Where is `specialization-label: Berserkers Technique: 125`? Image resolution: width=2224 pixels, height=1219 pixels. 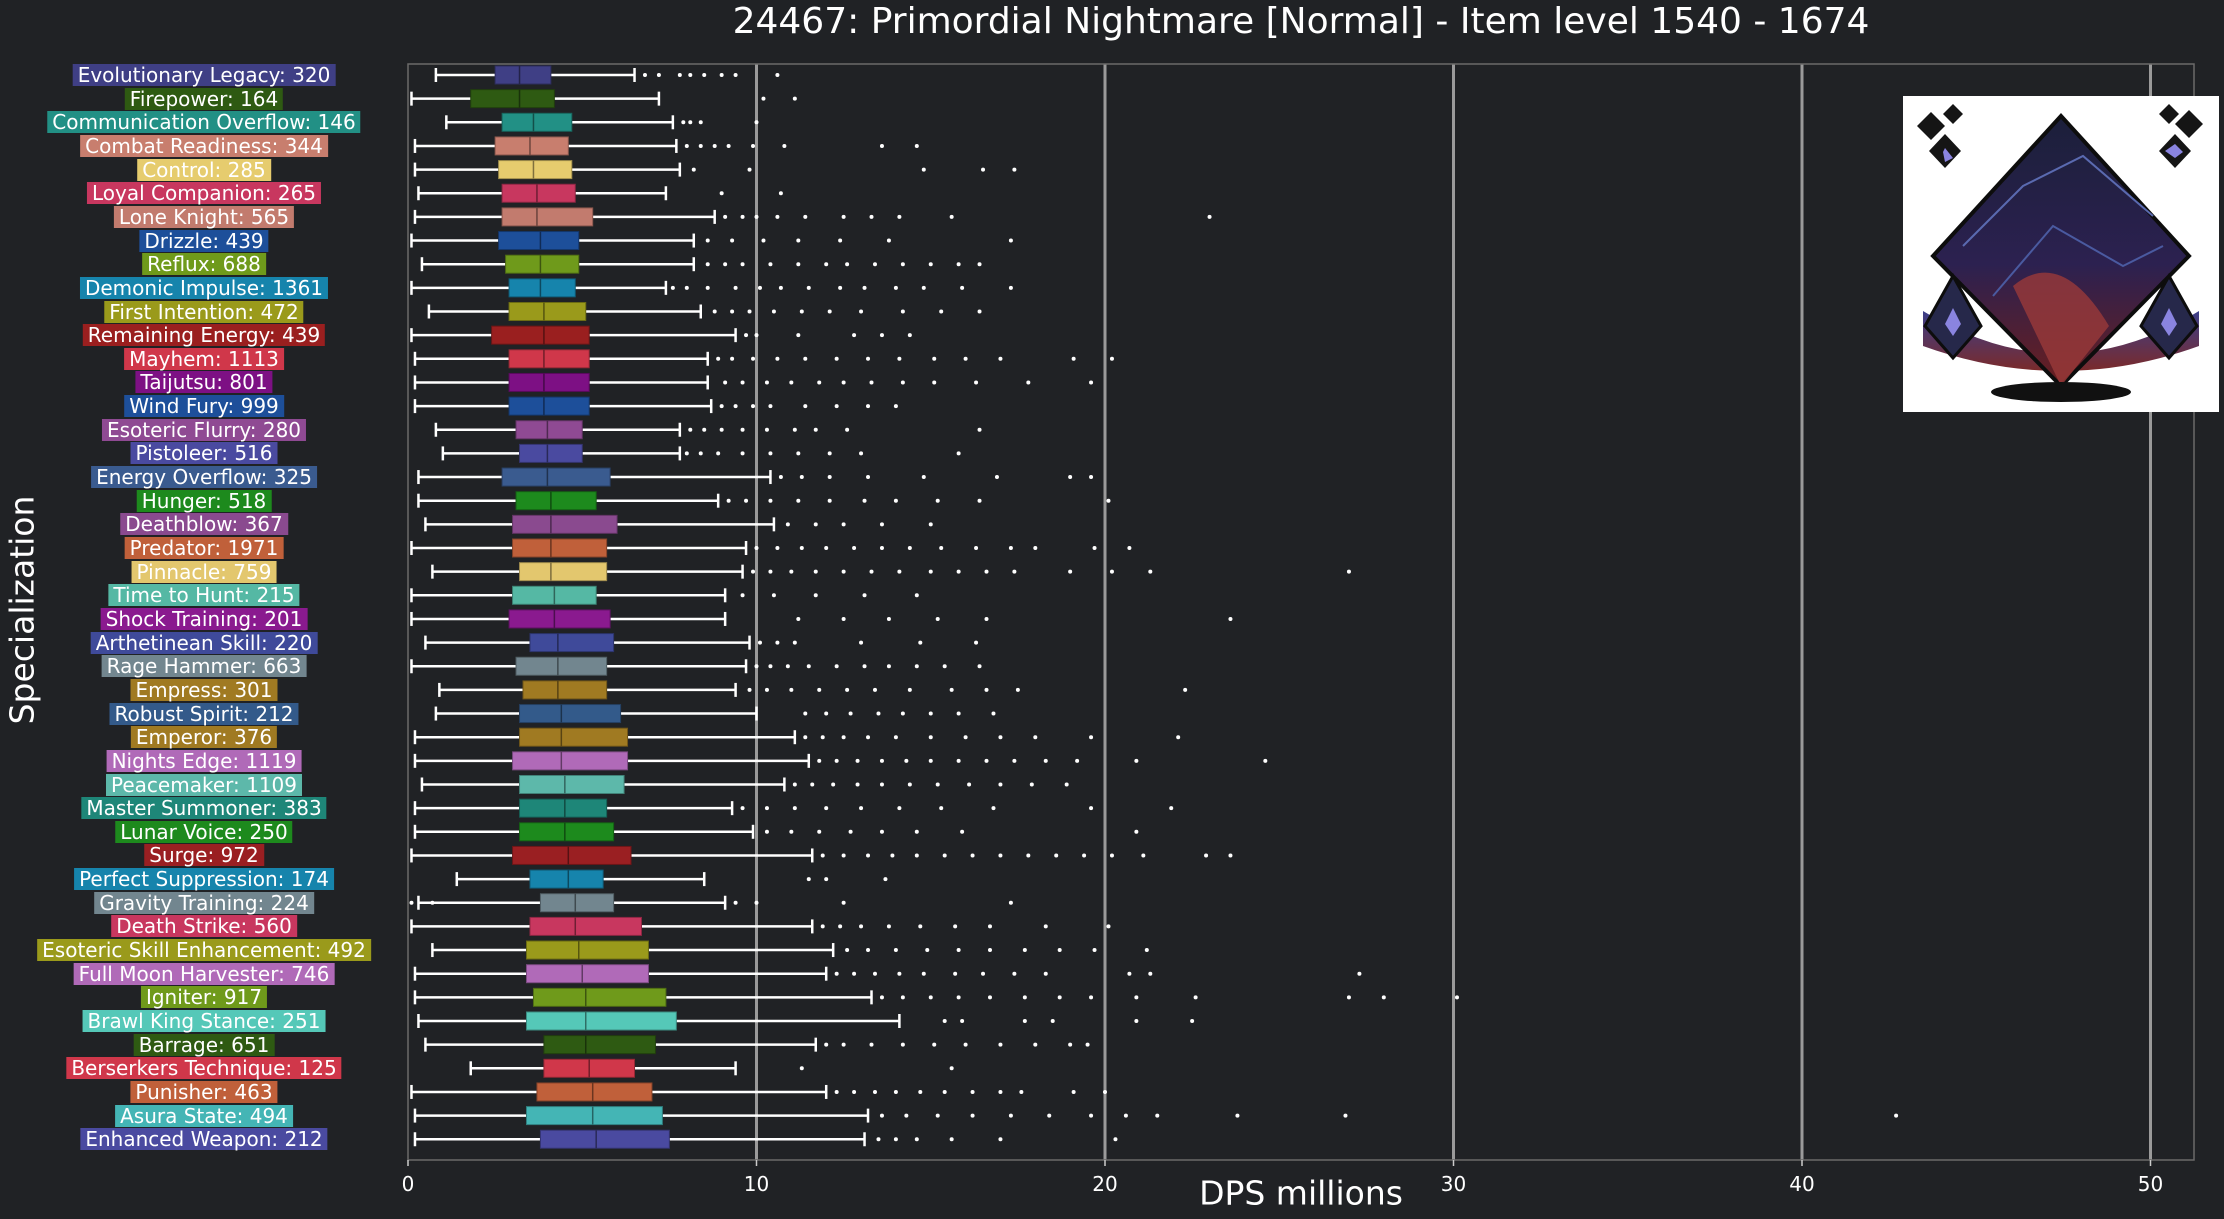
specialization-label: Berserkers Technique: 125 is located at coordinates (204, 1068).